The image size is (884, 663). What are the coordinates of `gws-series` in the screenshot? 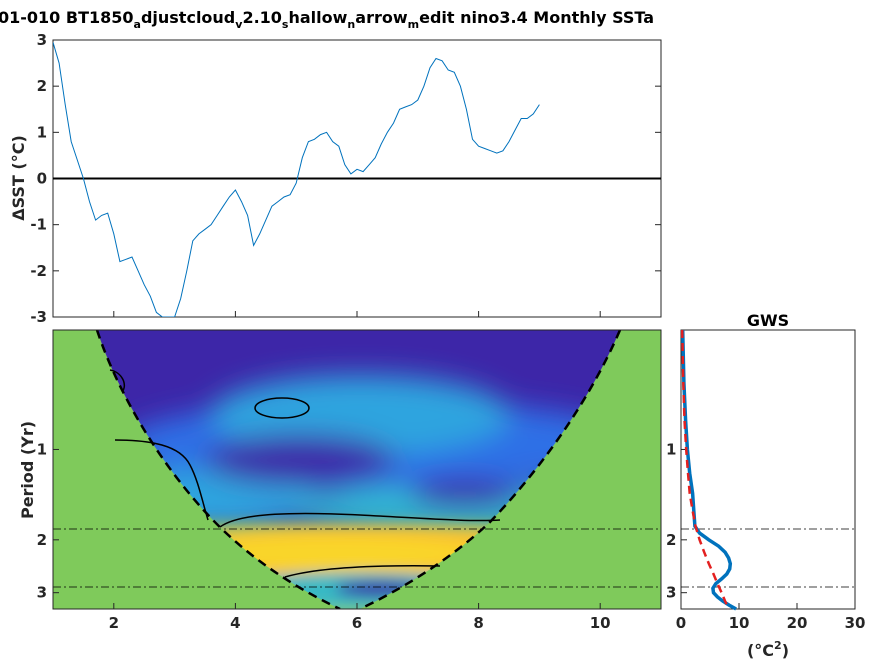 It's located at (708, 470).